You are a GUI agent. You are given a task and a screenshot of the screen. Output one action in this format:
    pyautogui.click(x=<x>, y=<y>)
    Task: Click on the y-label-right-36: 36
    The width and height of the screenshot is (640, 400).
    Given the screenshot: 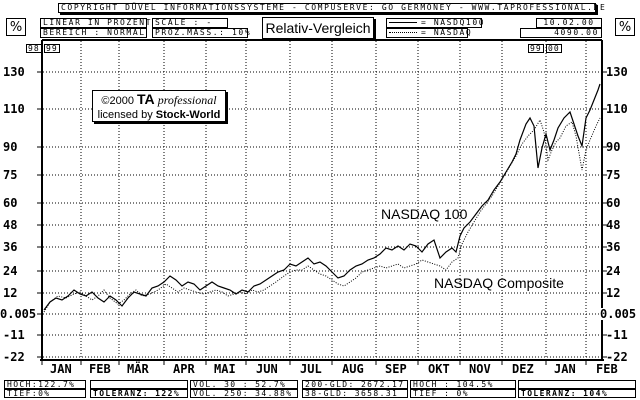 What is the action you would take?
    pyautogui.click(x=613, y=247)
    